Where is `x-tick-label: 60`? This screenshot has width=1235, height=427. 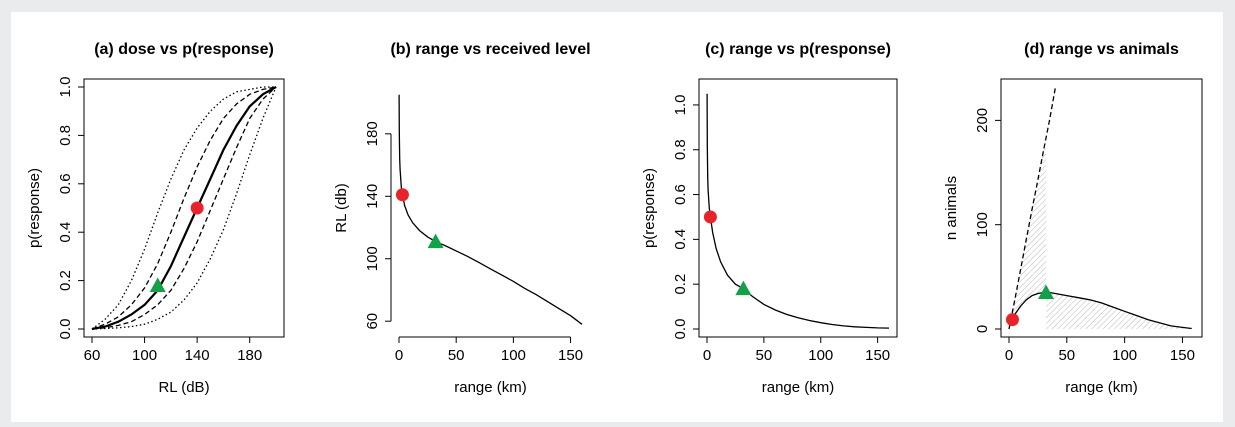 x-tick-label: 60 is located at coordinates (92, 355).